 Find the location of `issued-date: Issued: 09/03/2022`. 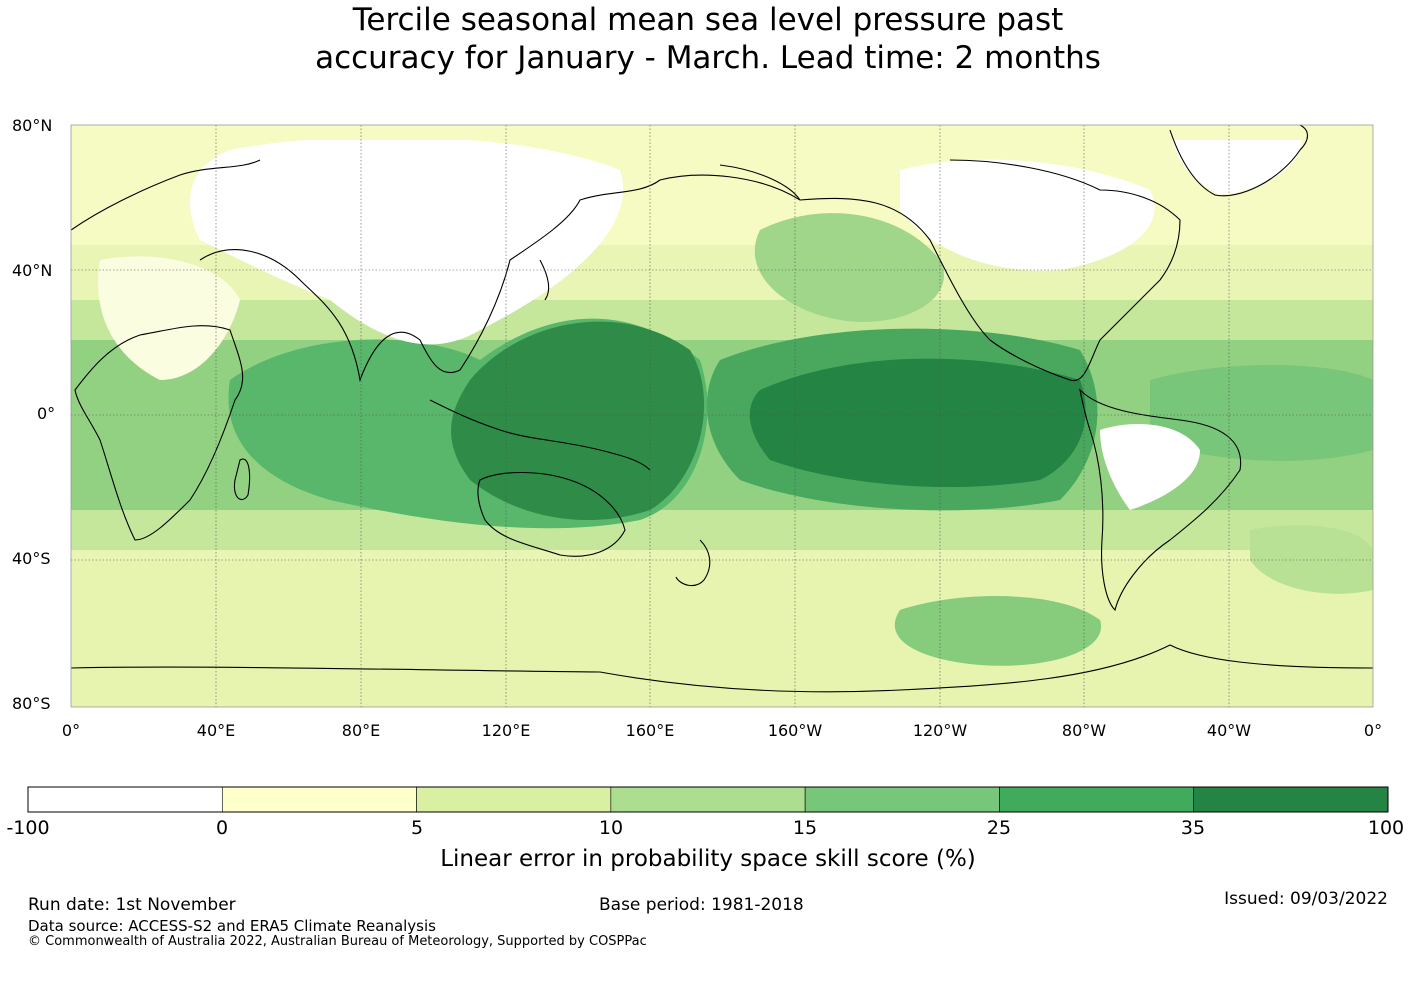

issued-date: Issued: 09/03/2022 is located at coordinates (1306, 899).